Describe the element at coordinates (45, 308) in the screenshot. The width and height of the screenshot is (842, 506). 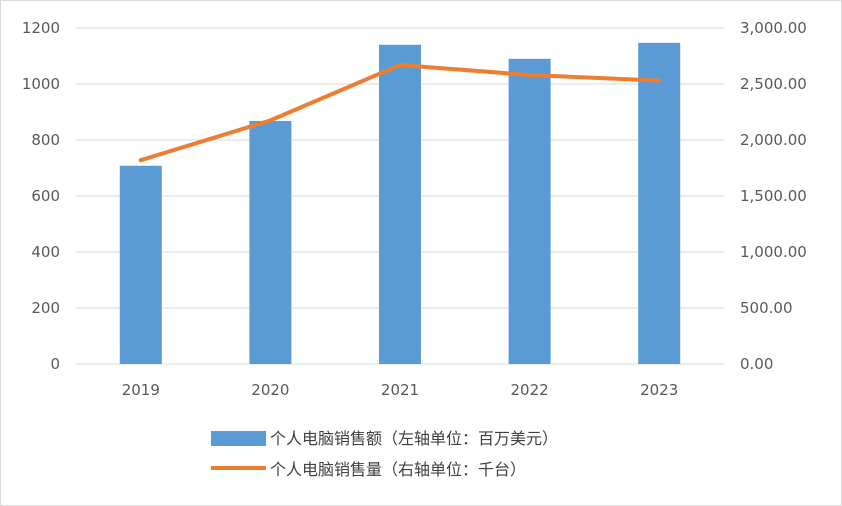
I see `left-tick-label: 200` at that location.